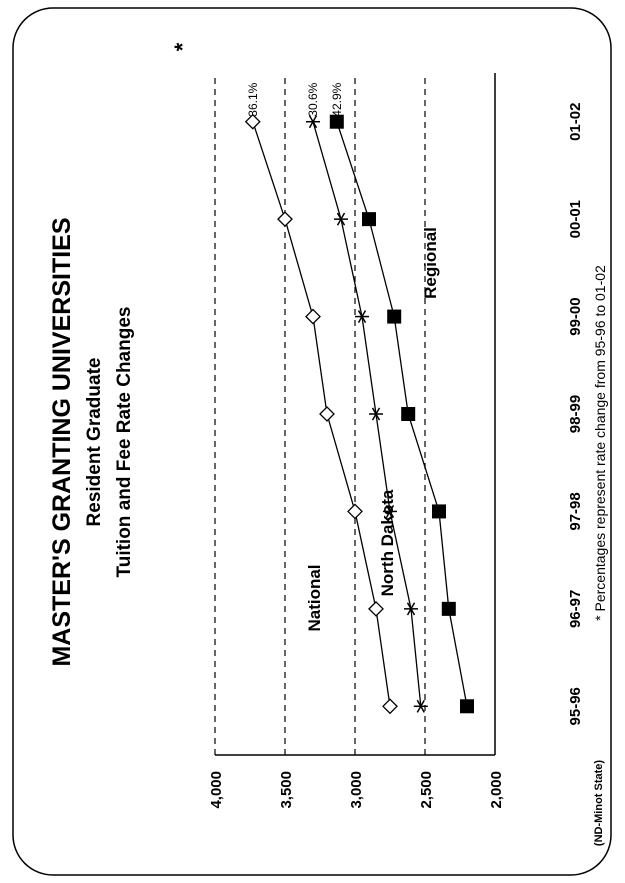  I want to click on y-tick-labels: 2,000 2,500 3,000 3,500 4,000, so click(356, 790).